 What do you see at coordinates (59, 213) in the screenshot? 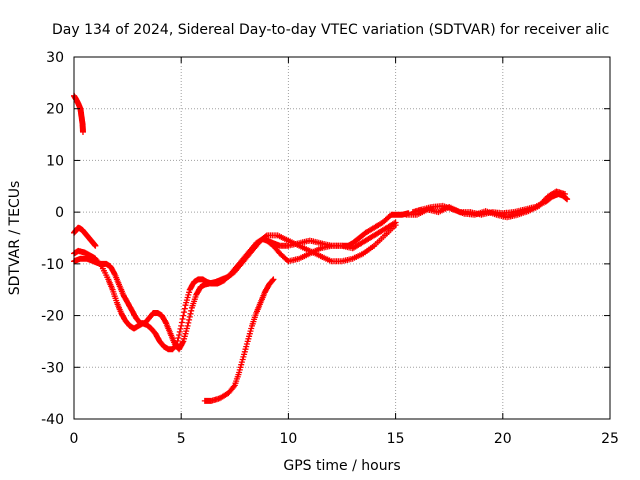
I see `y-tick-label: 0` at bounding box center [59, 213].